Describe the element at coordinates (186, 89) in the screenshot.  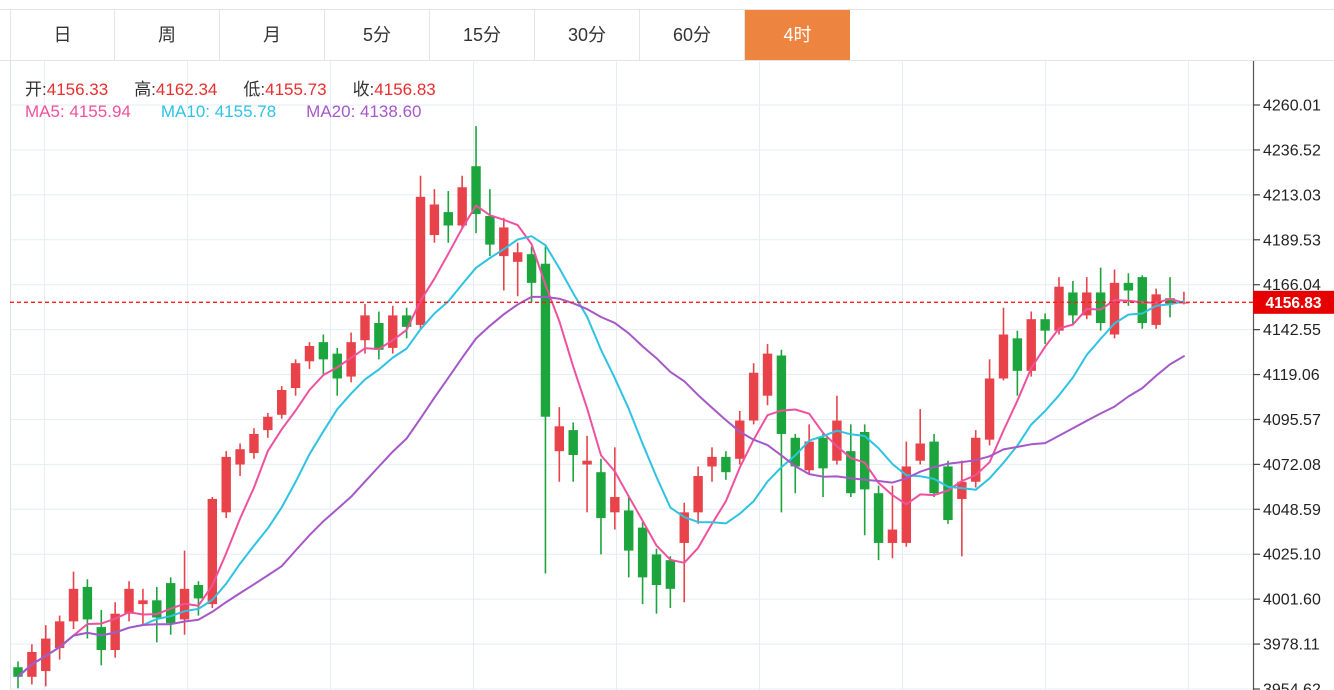
I see `high-value: 4162.34` at that location.